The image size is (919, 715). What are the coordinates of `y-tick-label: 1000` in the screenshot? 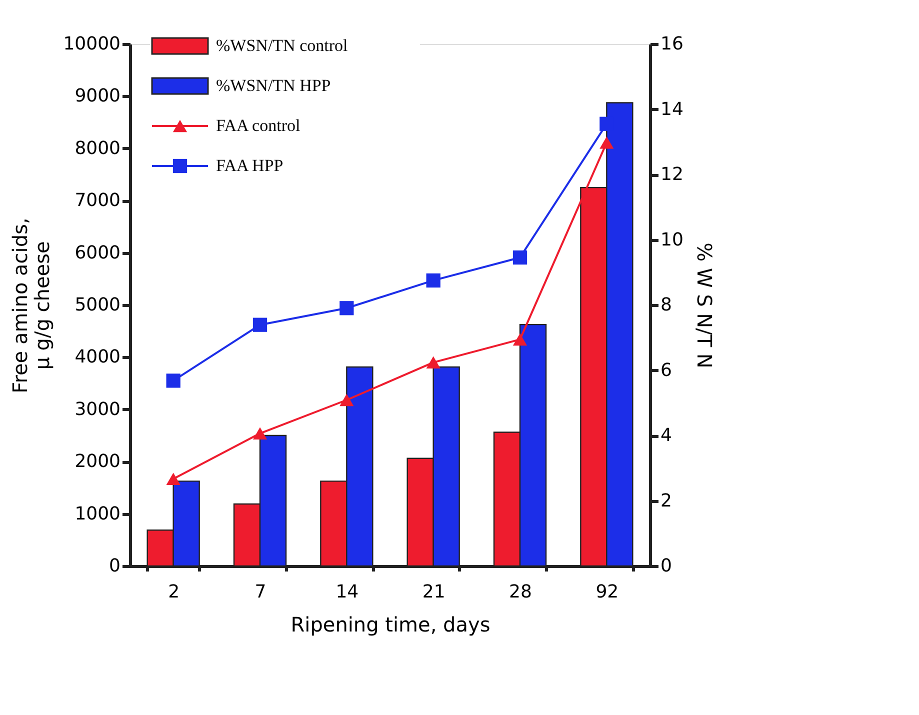 It's located at (97, 513).